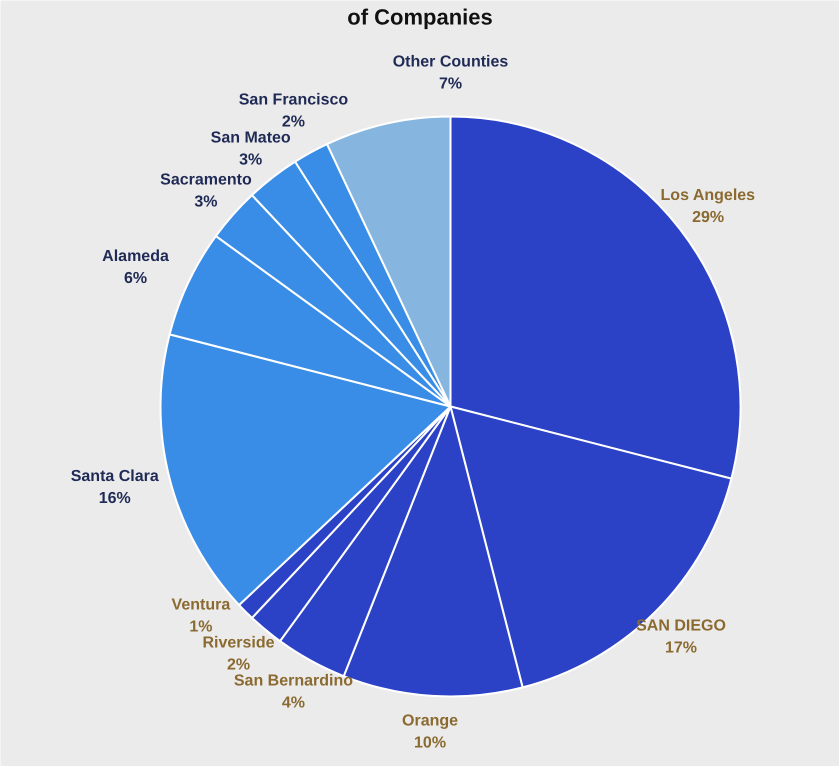 This screenshot has height=766, width=839. I want to click on data-label: 7%, so click(450, 83).